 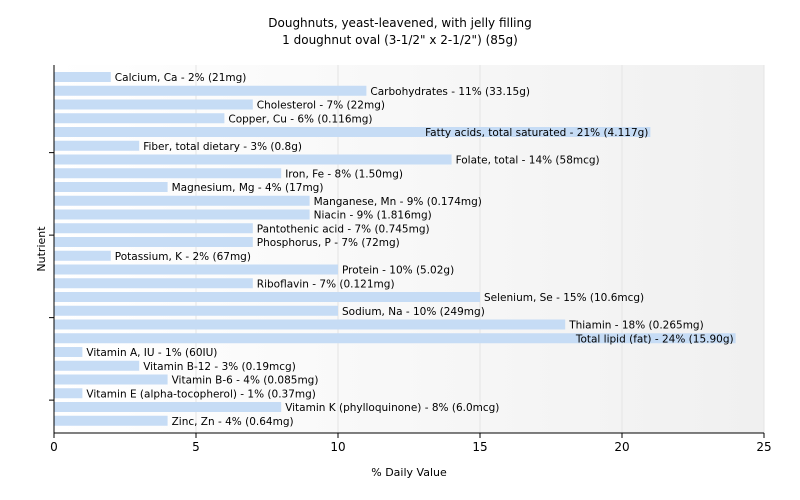 What do you see at coordinates (392, 408) in the screenshot?
I see `bar-label: Vitamin K (phylloquinone) - 8% (6.0mcg)` at bounding box center [392, 408].